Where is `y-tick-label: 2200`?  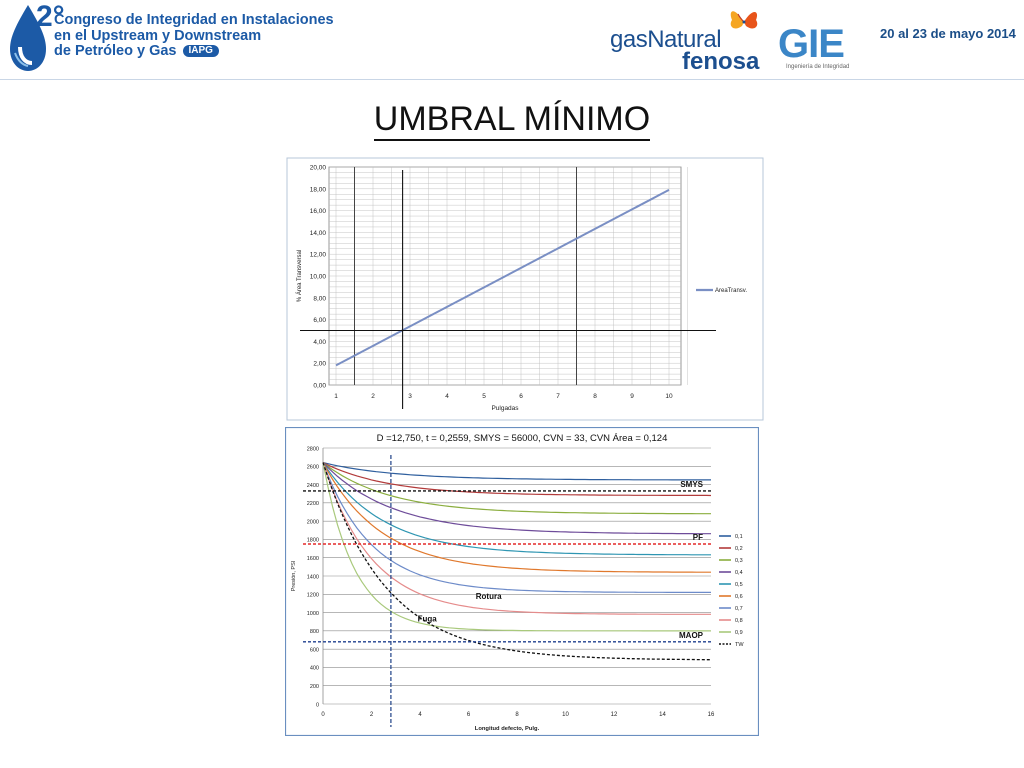 y-tick-label: 2200 is located at coordinates (313, 504).